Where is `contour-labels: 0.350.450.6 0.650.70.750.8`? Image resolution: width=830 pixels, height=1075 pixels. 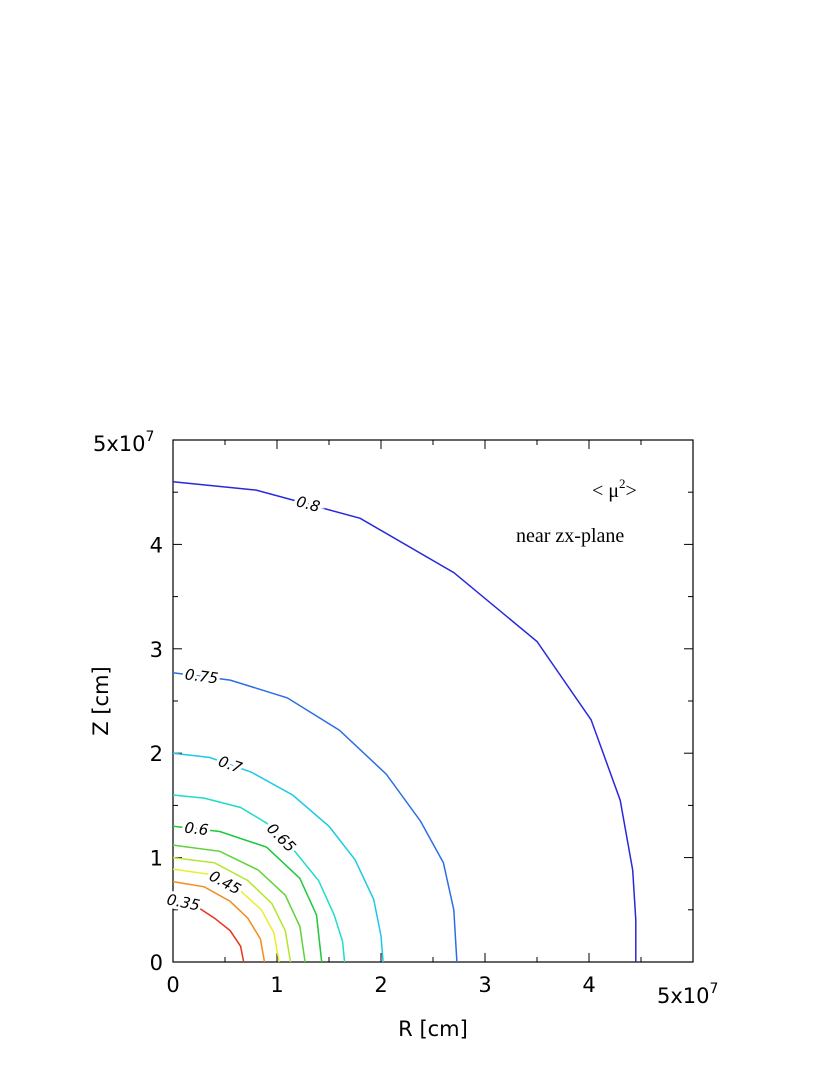 contour-labels: 0.350.450.6 0.650.70.750.8 is located at coordinates (243, 703).